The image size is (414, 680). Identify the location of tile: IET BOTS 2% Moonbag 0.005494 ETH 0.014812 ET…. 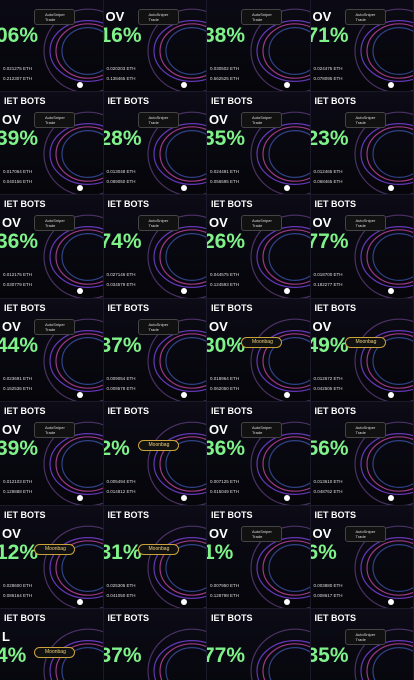
(155, 454).